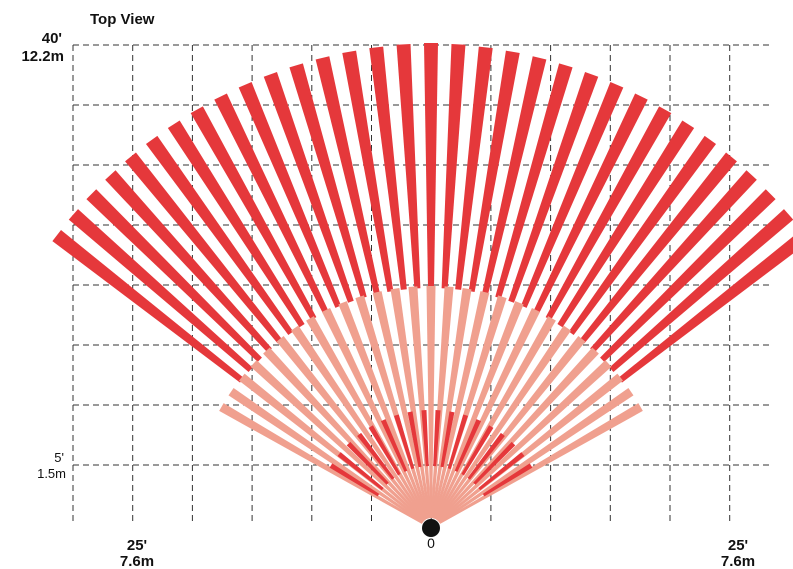 The width and height of the screenshot is (793, 569). I want to click on label-top-meters: 12.2m, so click(42, 56).